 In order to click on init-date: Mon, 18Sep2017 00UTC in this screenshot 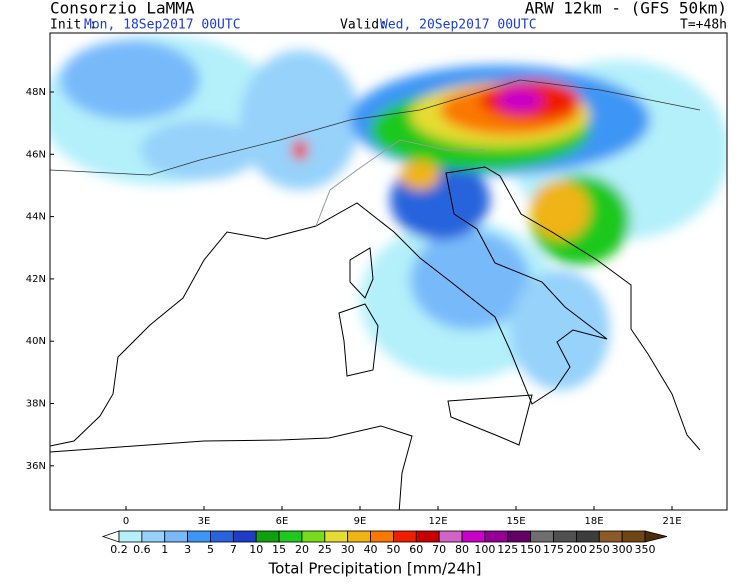, I will do `click(162, 25)`.